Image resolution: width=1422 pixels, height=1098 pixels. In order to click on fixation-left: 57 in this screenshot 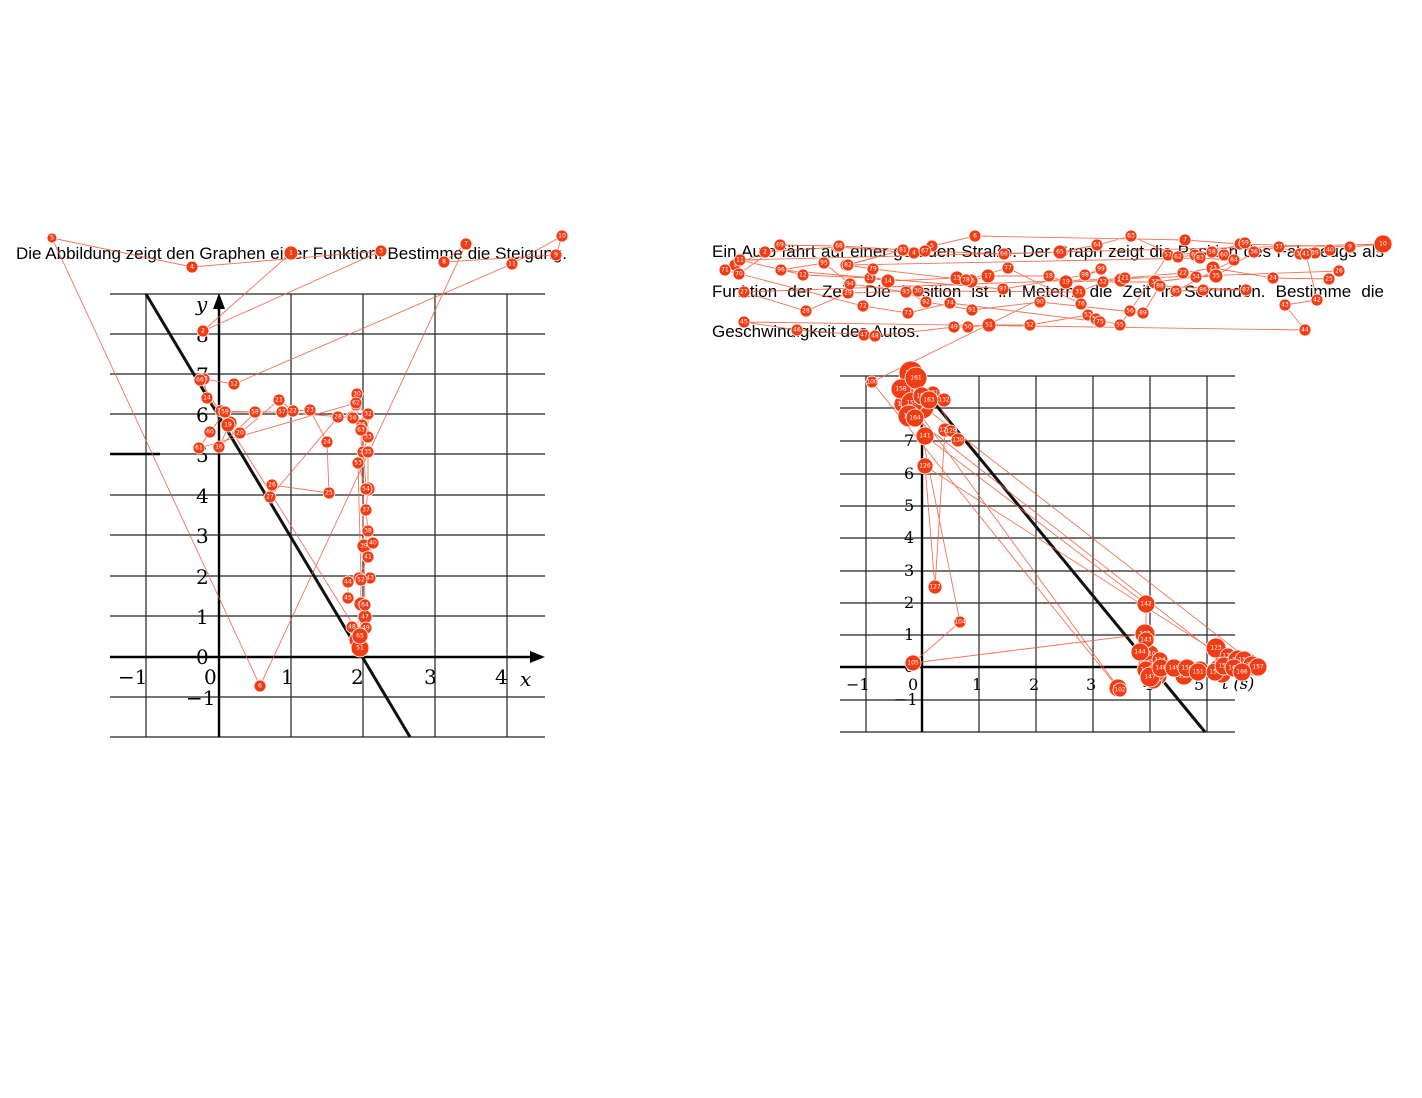, I will do `click(282, 412)`.